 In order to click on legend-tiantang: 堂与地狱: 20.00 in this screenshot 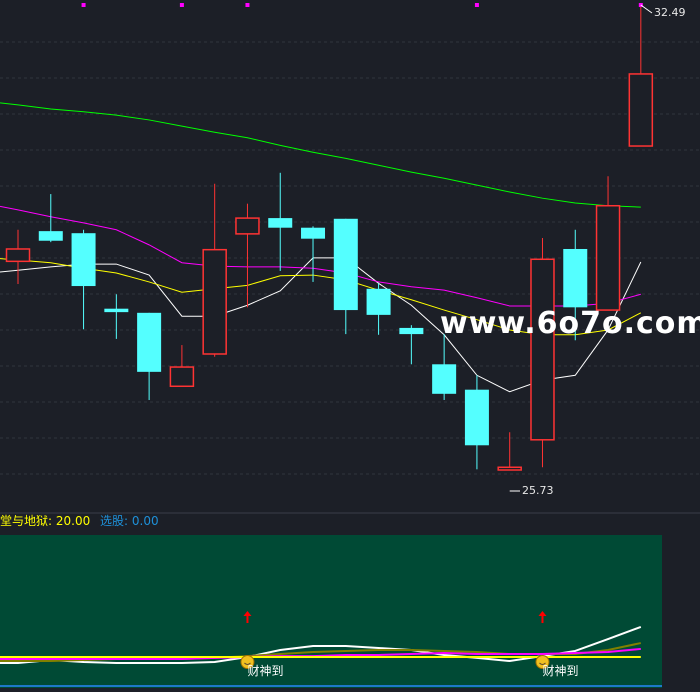, I will do `click(45, 521)`.